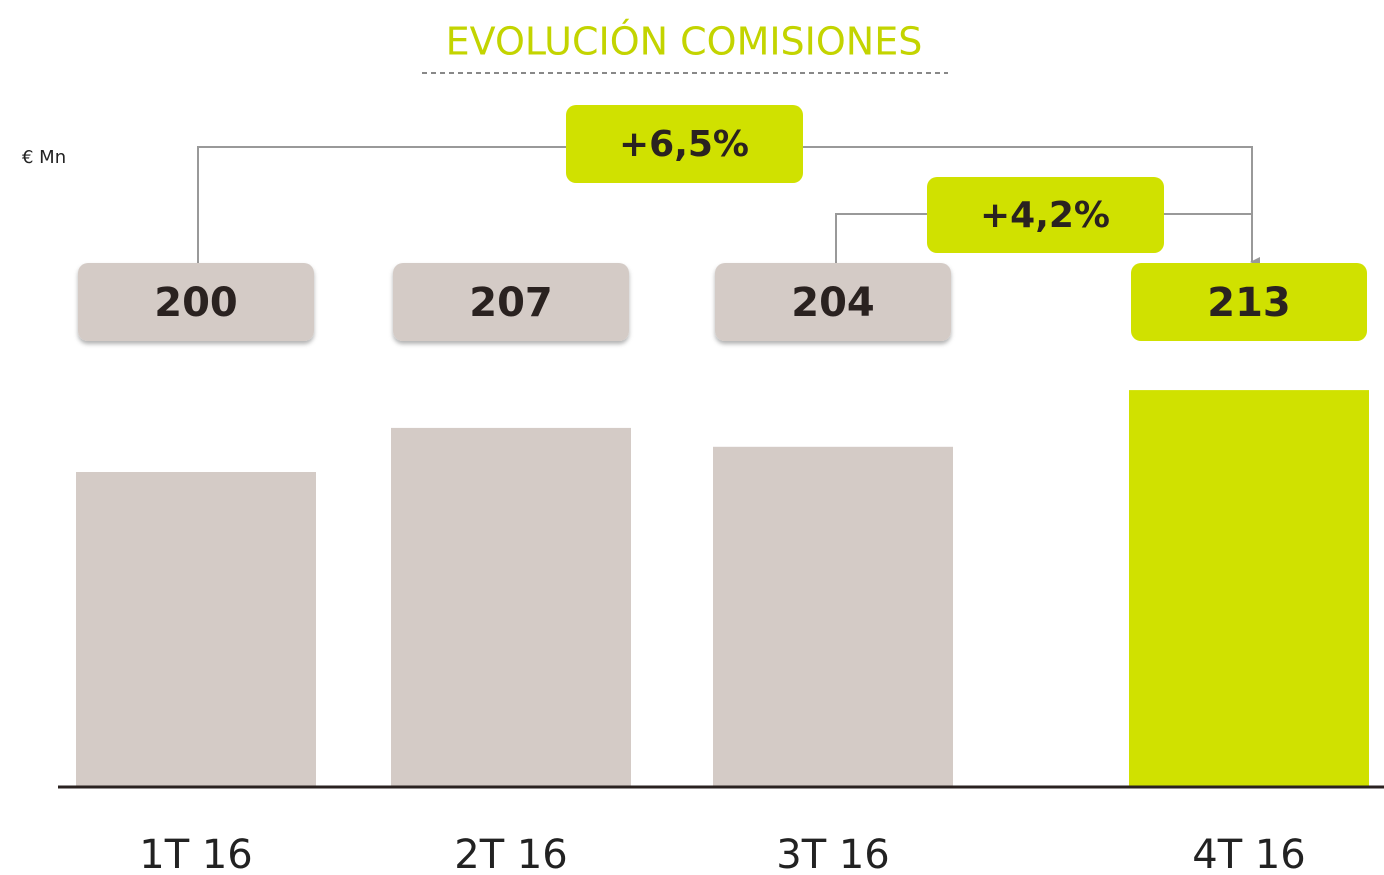 The height and width of the screenshot is (875, 1384). I want to click on annotation: +6,5%, so click(684, 144).